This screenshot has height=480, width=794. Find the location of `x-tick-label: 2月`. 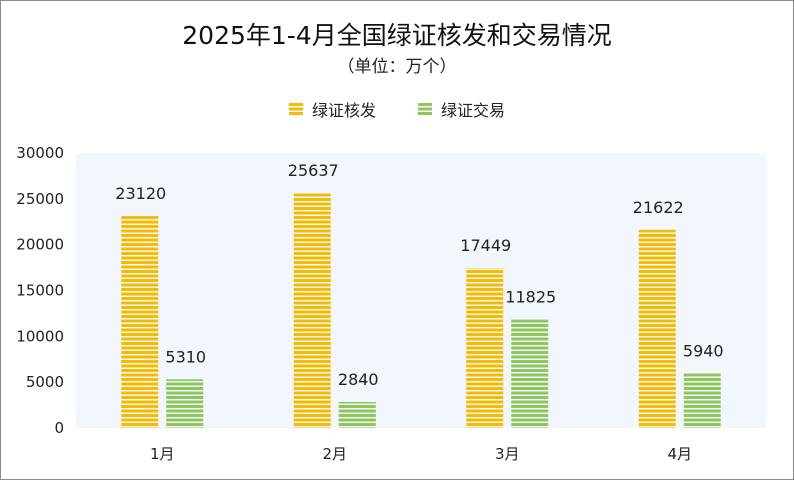

x-tick-label: 2月 is located at coordinates (334, 454).